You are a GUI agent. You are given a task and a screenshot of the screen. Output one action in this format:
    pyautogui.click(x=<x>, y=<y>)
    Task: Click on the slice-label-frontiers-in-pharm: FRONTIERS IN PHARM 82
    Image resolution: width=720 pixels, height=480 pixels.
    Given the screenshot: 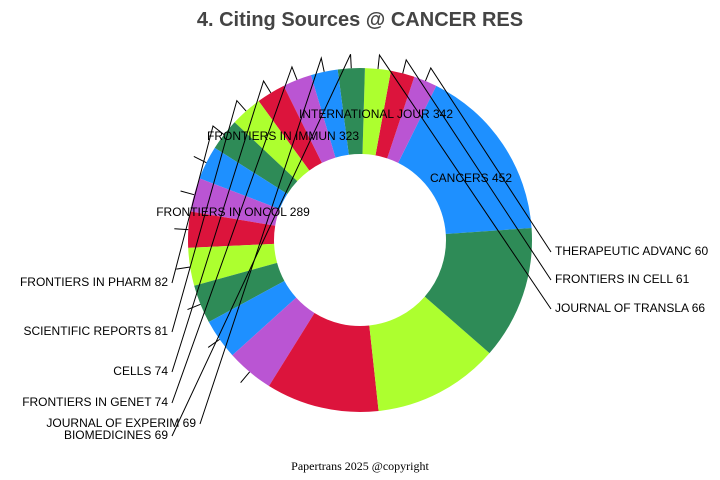 What is the action you would take?
    pyautogui.click(x=94, y=282)
    